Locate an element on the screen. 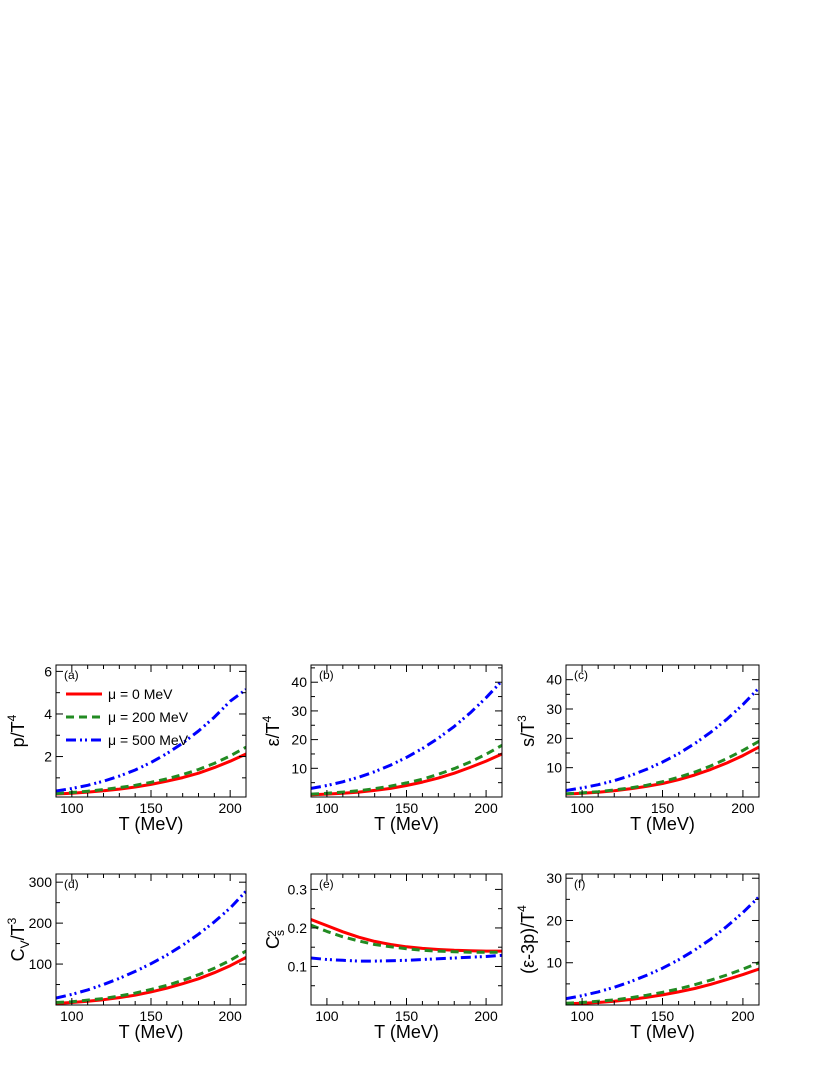 The height and width of the screenshot is (1080, 830). panel-label: (d) is located at coordinates (71, 884).